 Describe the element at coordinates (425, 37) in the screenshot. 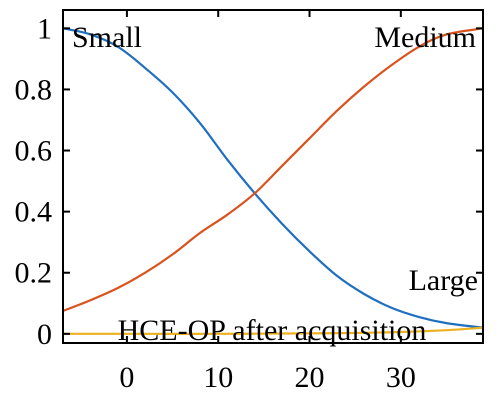

I see `annotation-medium: Medium` at that location.